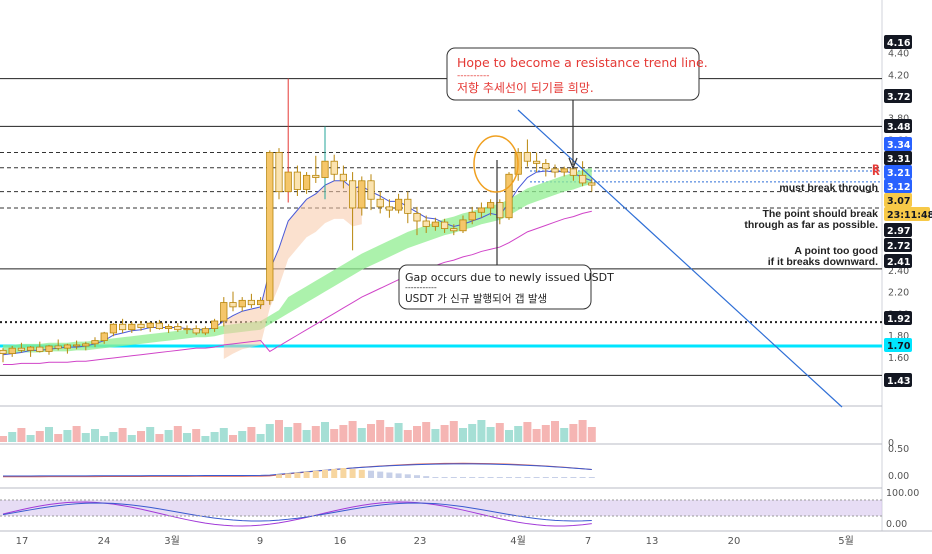 This screenshot has height=554, width=932. I want to click on price-tick-0: 4.40, so click(898, 54).